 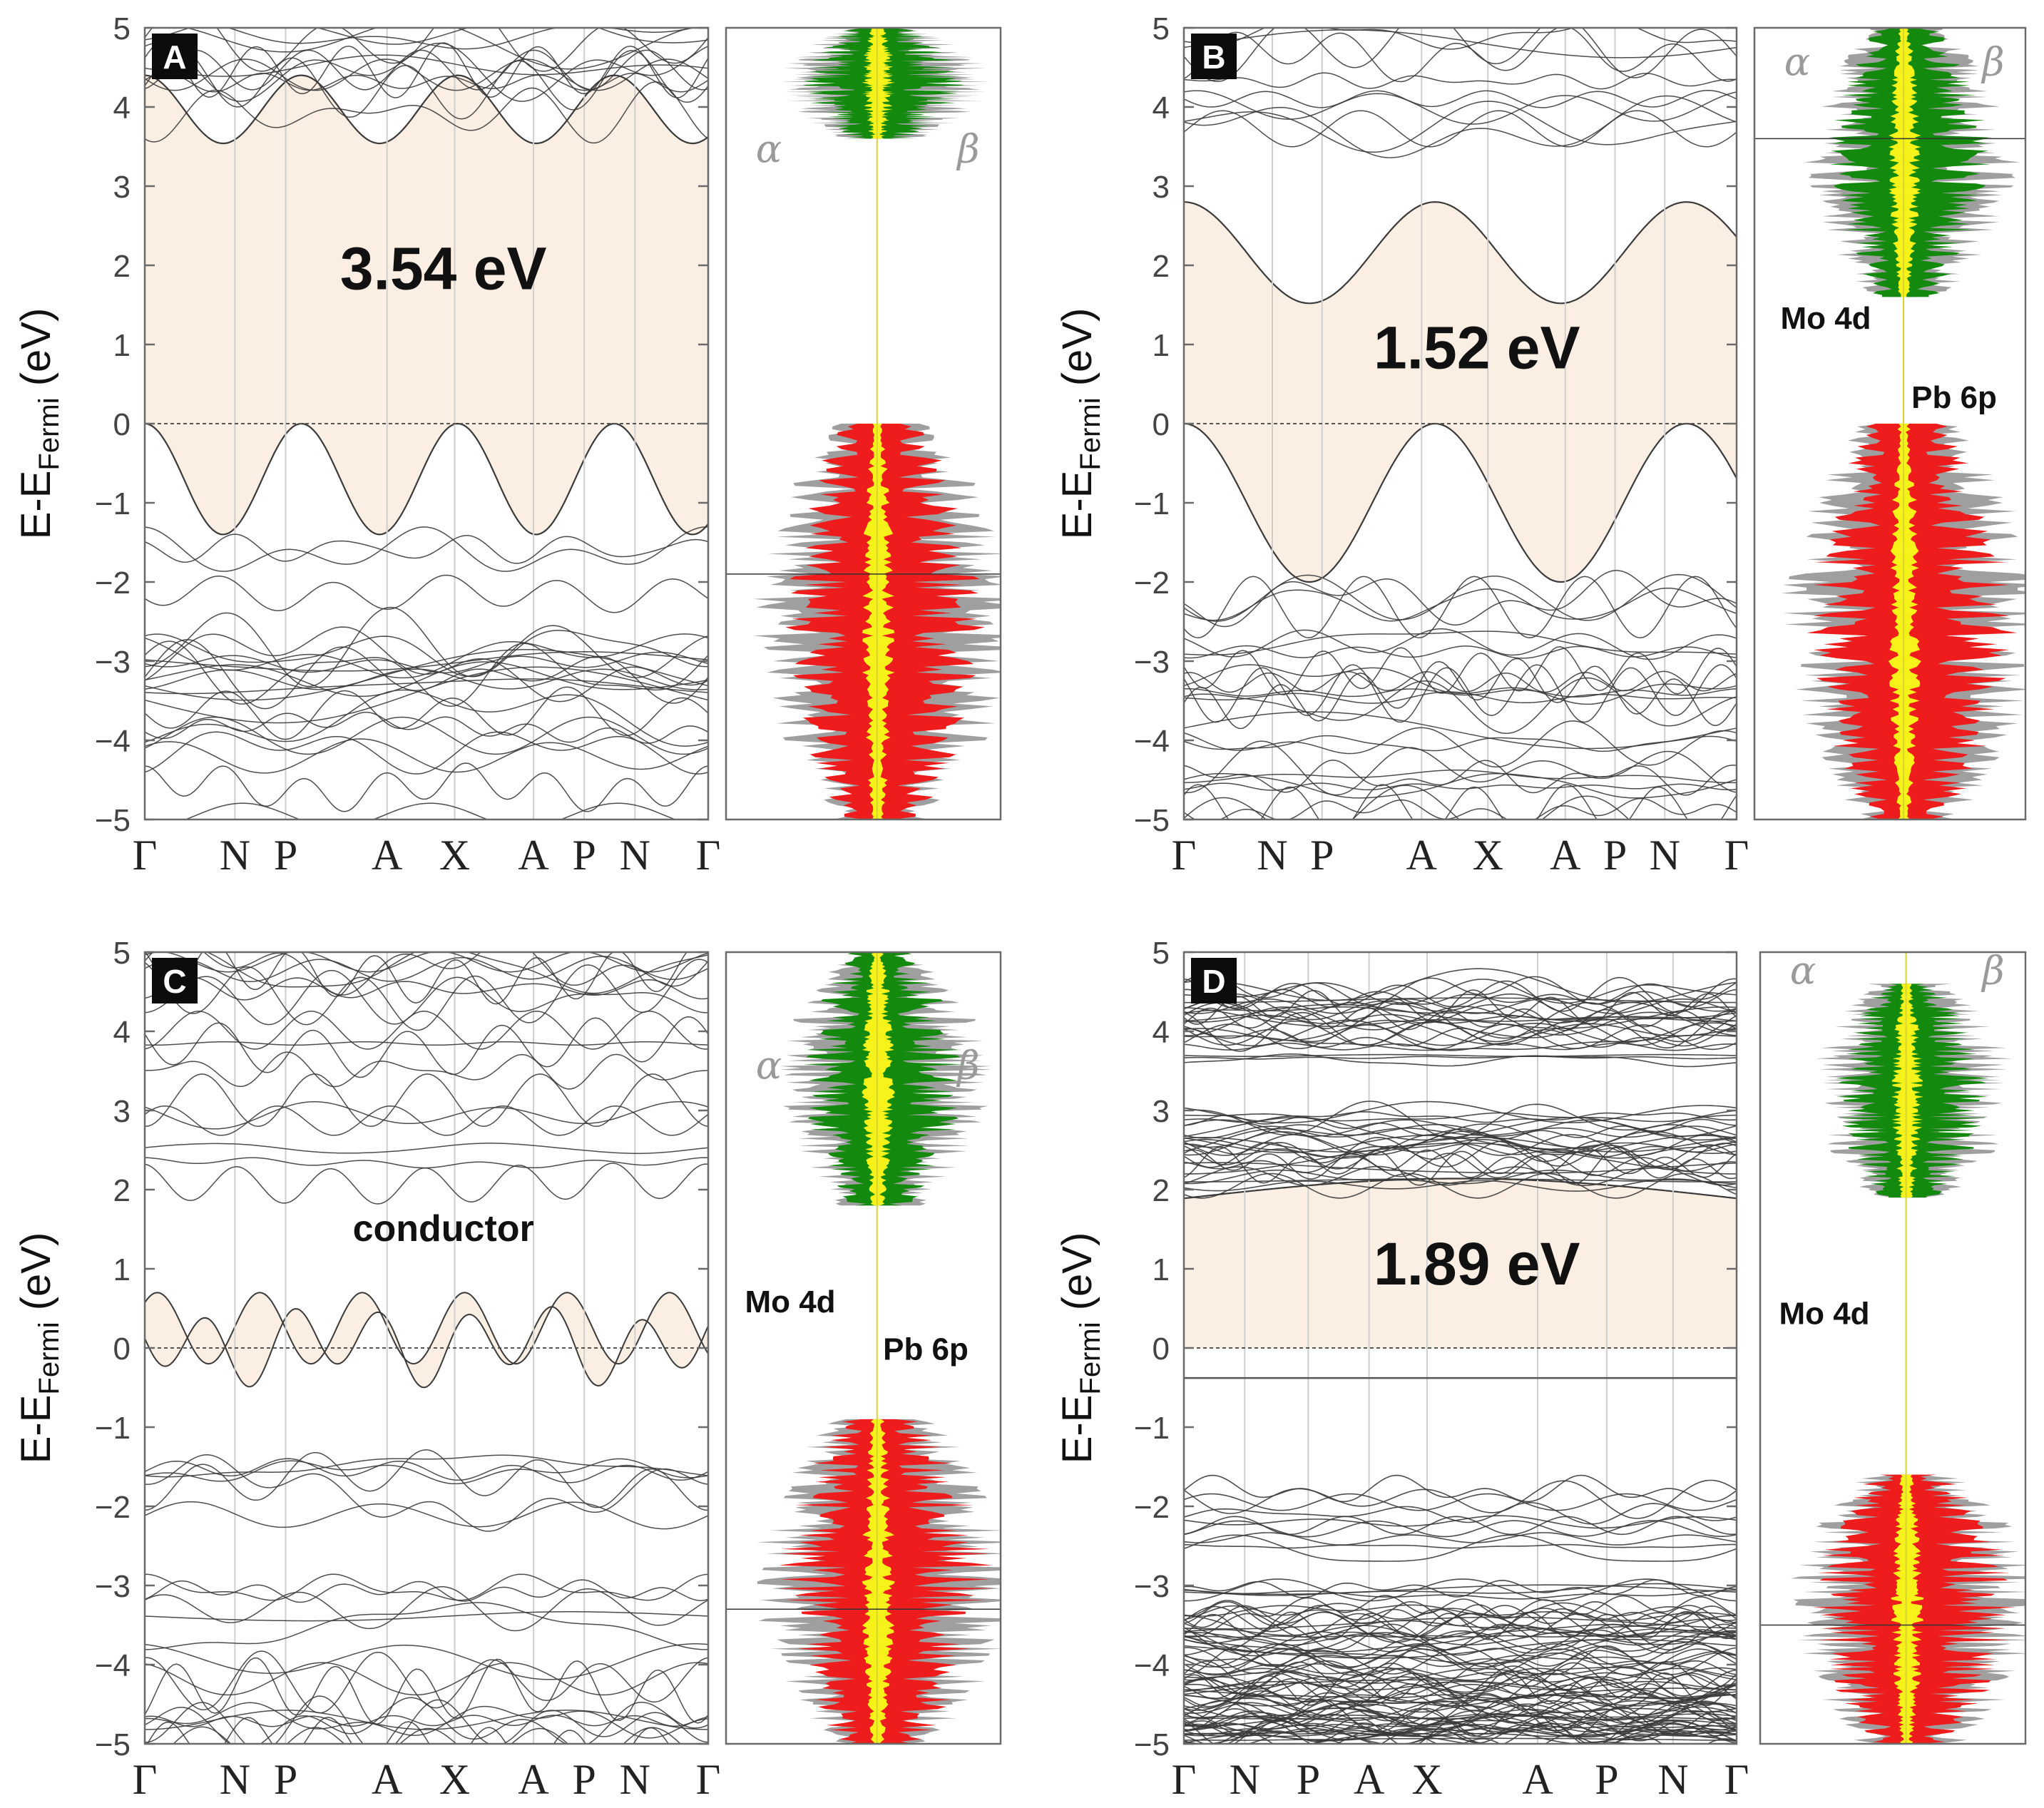 What do you see at coordinates (1077, 1429) in the screenshot?
I see `y-axis-label-main: E-E` at bounding box center [1077, 1429].